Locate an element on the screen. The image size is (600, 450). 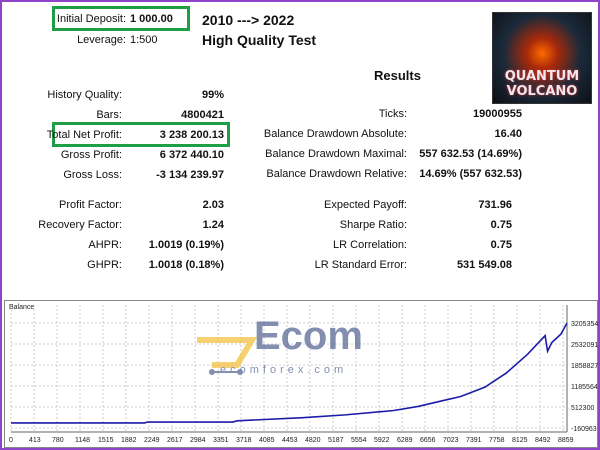
chart-title: Balance is located at coordinates (22, 307).